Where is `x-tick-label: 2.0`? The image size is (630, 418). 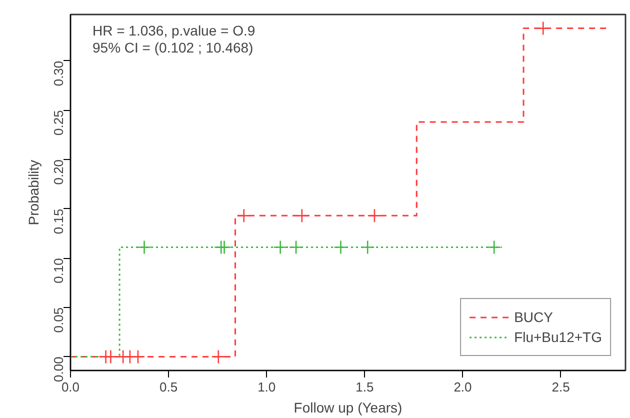 x-tick-label: 2.0 is located at coordinates (463, 387).